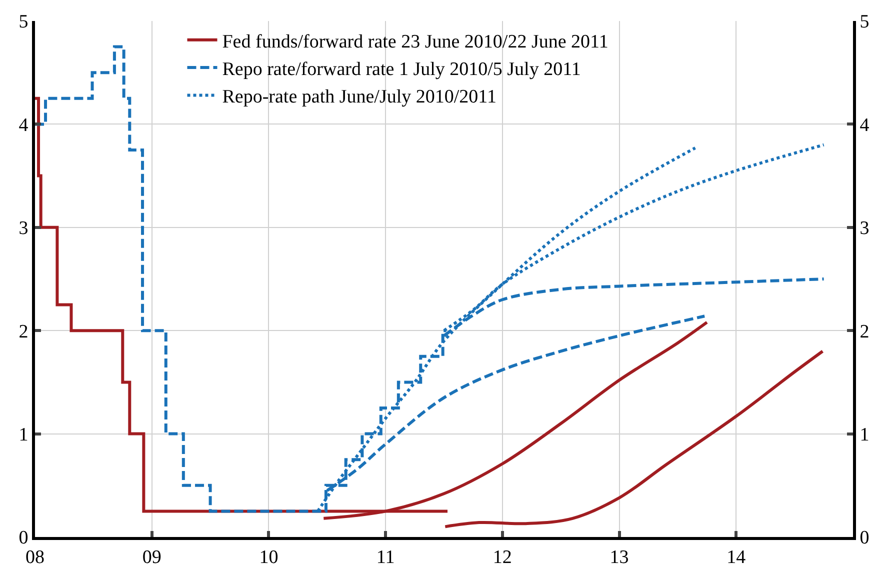 This screenshot has height=580, width=893. What do you see at coordinates (152, 557) in the screenshot?
I see `x-tick-label: 09` at bounding box center [152, 557].